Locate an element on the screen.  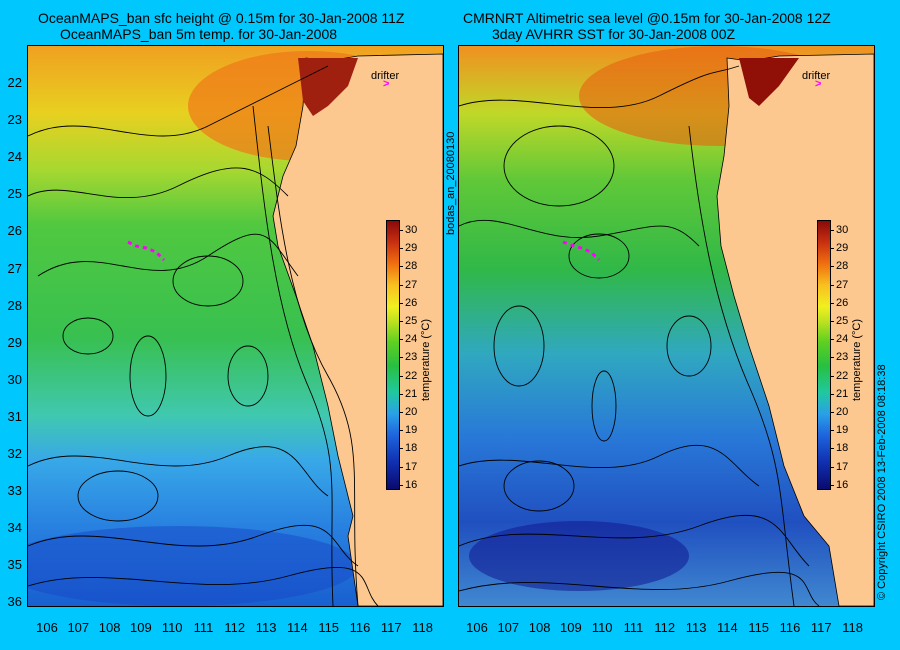
left-land-hot-coast is located at coordinates (328, 87).